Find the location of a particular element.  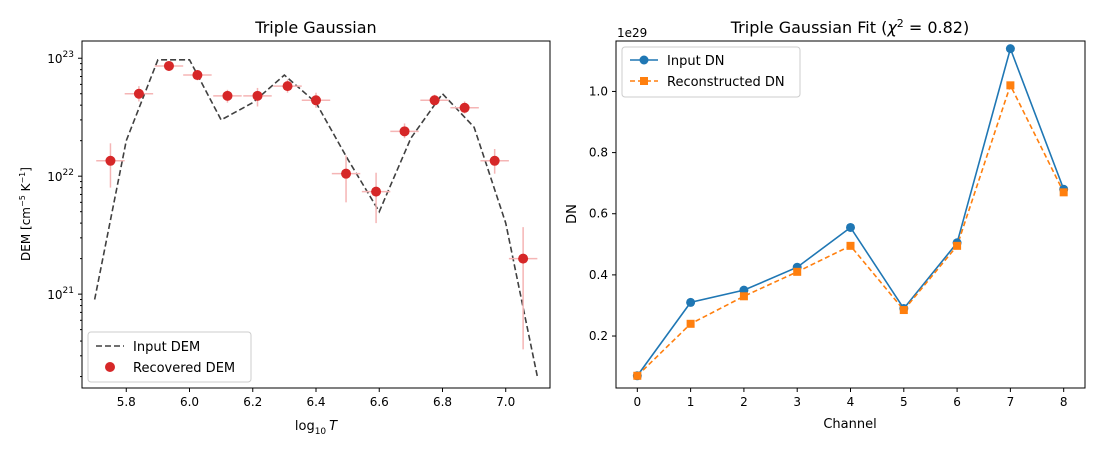

dn-y-offset-label: 1e29 is located at coordinates (632, 33).